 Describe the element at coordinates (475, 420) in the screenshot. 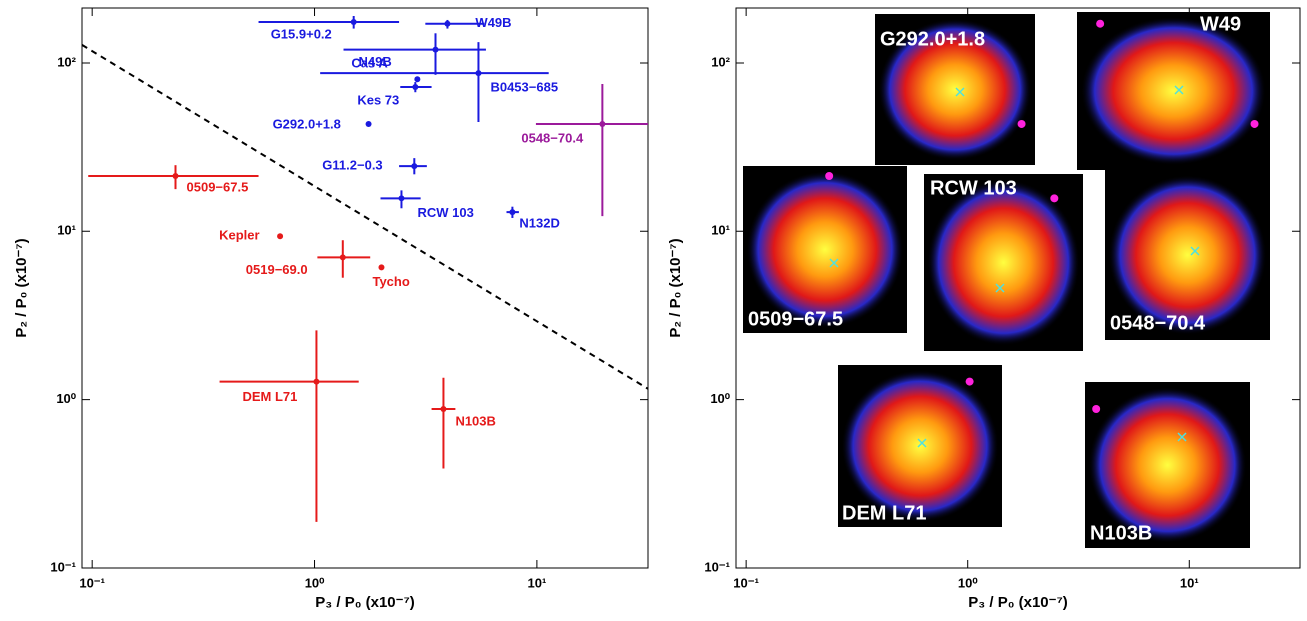

I see `point-label: N103B` at that location.